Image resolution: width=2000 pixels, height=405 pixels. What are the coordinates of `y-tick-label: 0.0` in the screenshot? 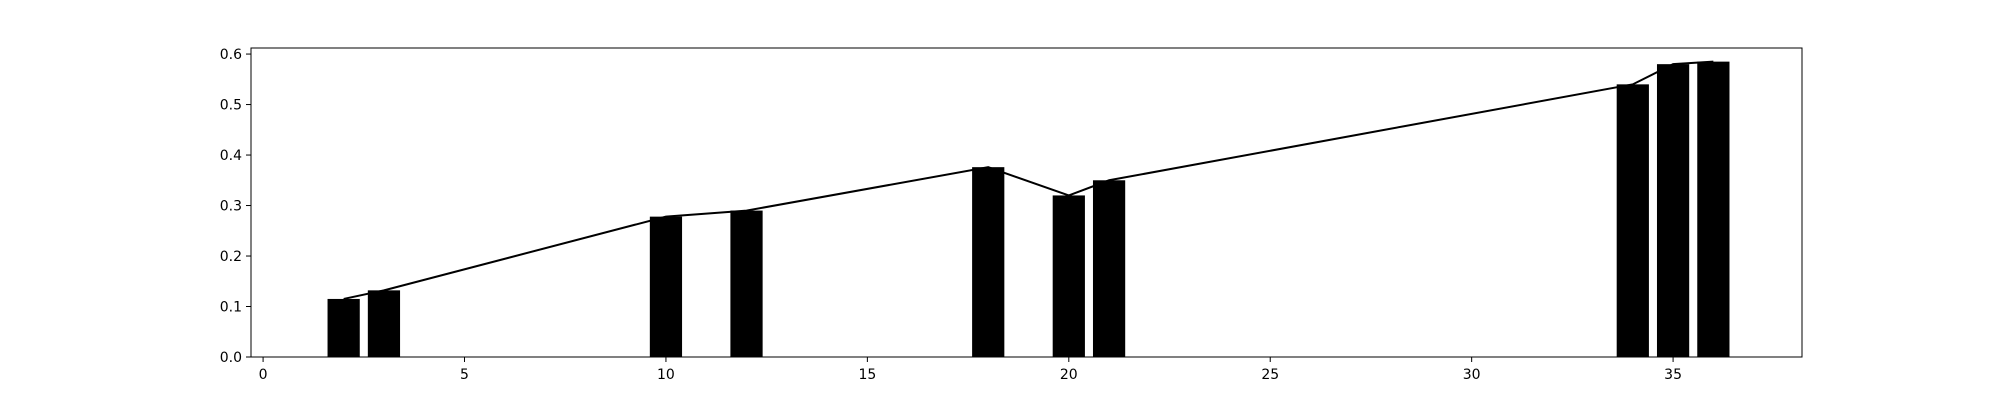 It's located at (231, 358).